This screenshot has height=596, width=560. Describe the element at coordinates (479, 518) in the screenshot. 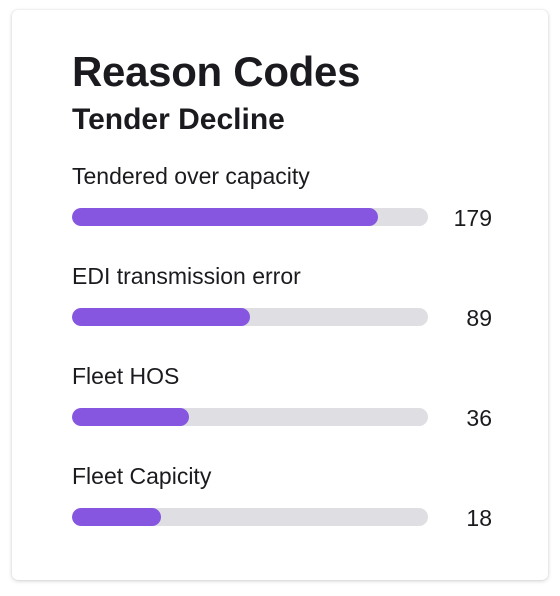

I see `bar-value: 18` at that location.